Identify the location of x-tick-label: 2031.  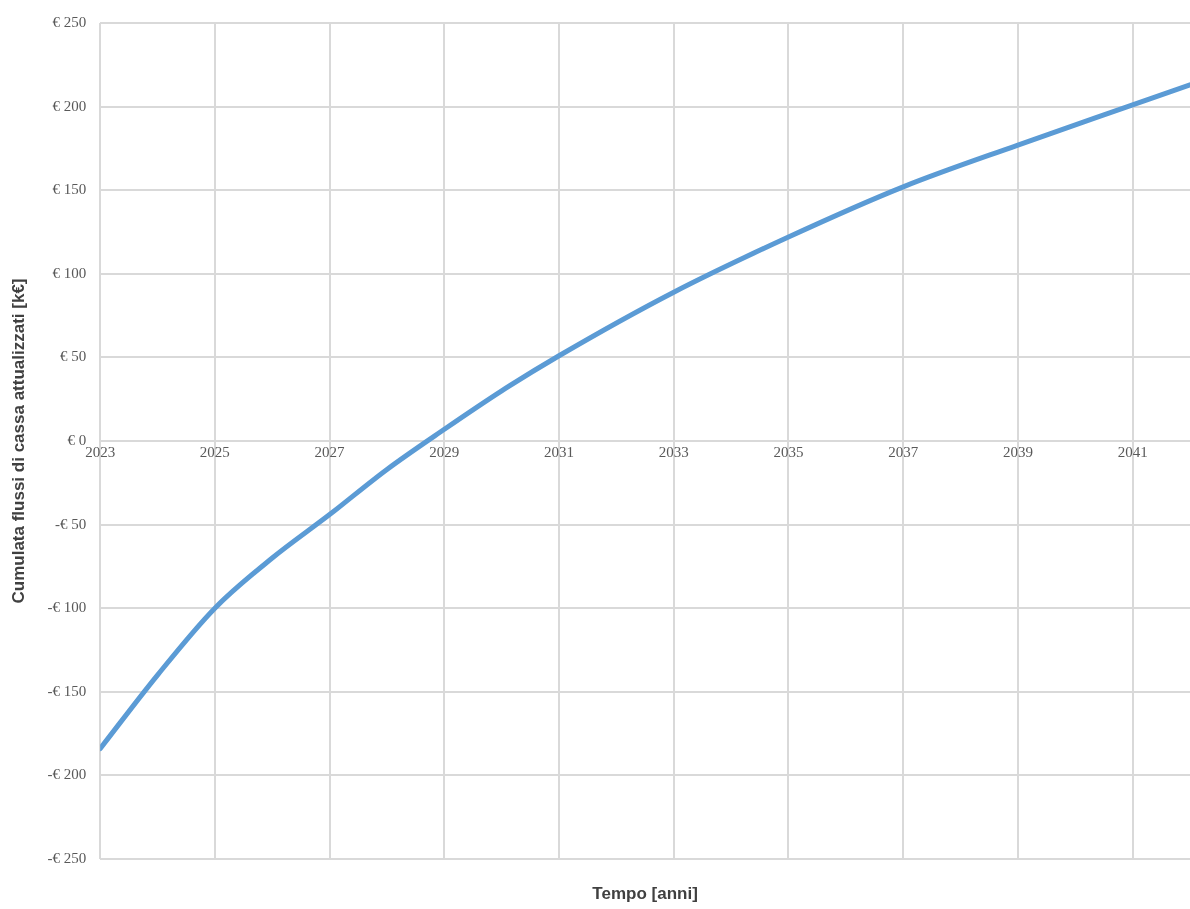
(559, 451).